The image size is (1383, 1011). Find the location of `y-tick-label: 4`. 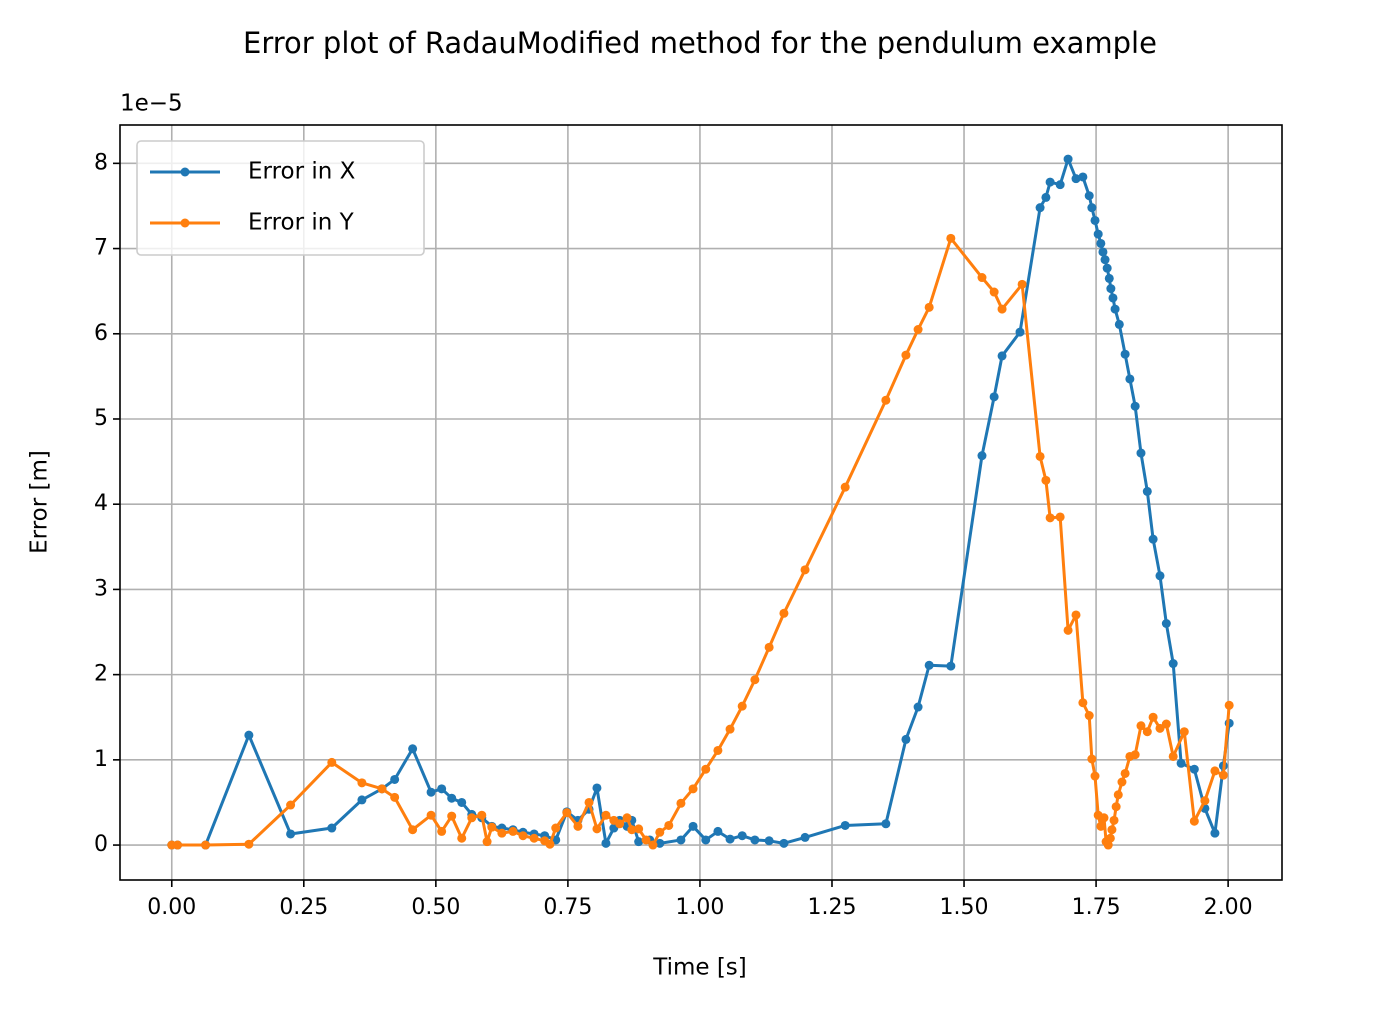

y-tick-label: 4 is located at coordinates (101, 503).